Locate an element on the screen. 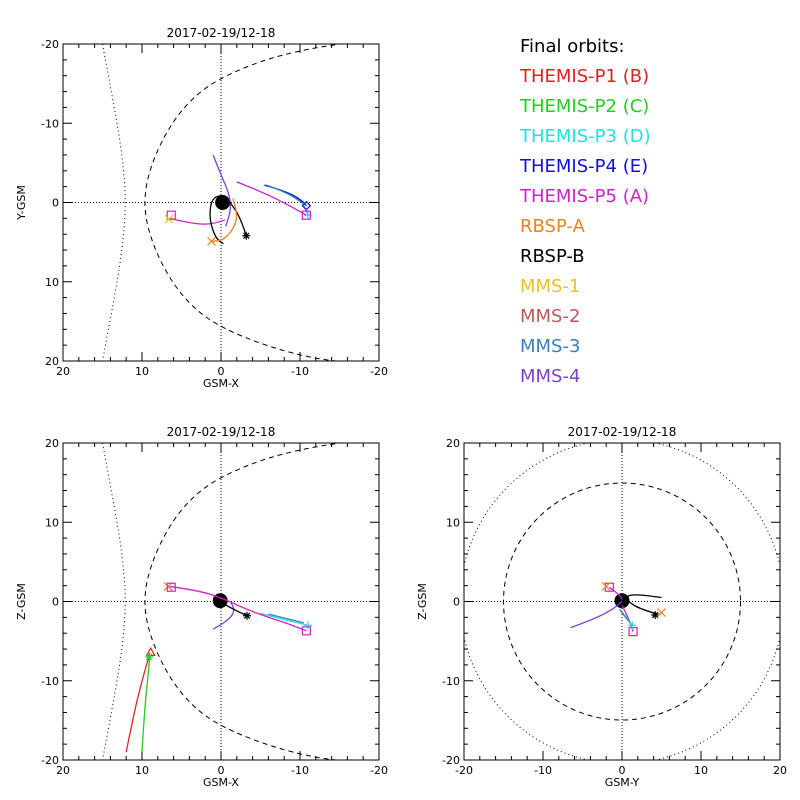  legend-entry: THEMIS-P2 (C) is located at coordinates (584, 106).